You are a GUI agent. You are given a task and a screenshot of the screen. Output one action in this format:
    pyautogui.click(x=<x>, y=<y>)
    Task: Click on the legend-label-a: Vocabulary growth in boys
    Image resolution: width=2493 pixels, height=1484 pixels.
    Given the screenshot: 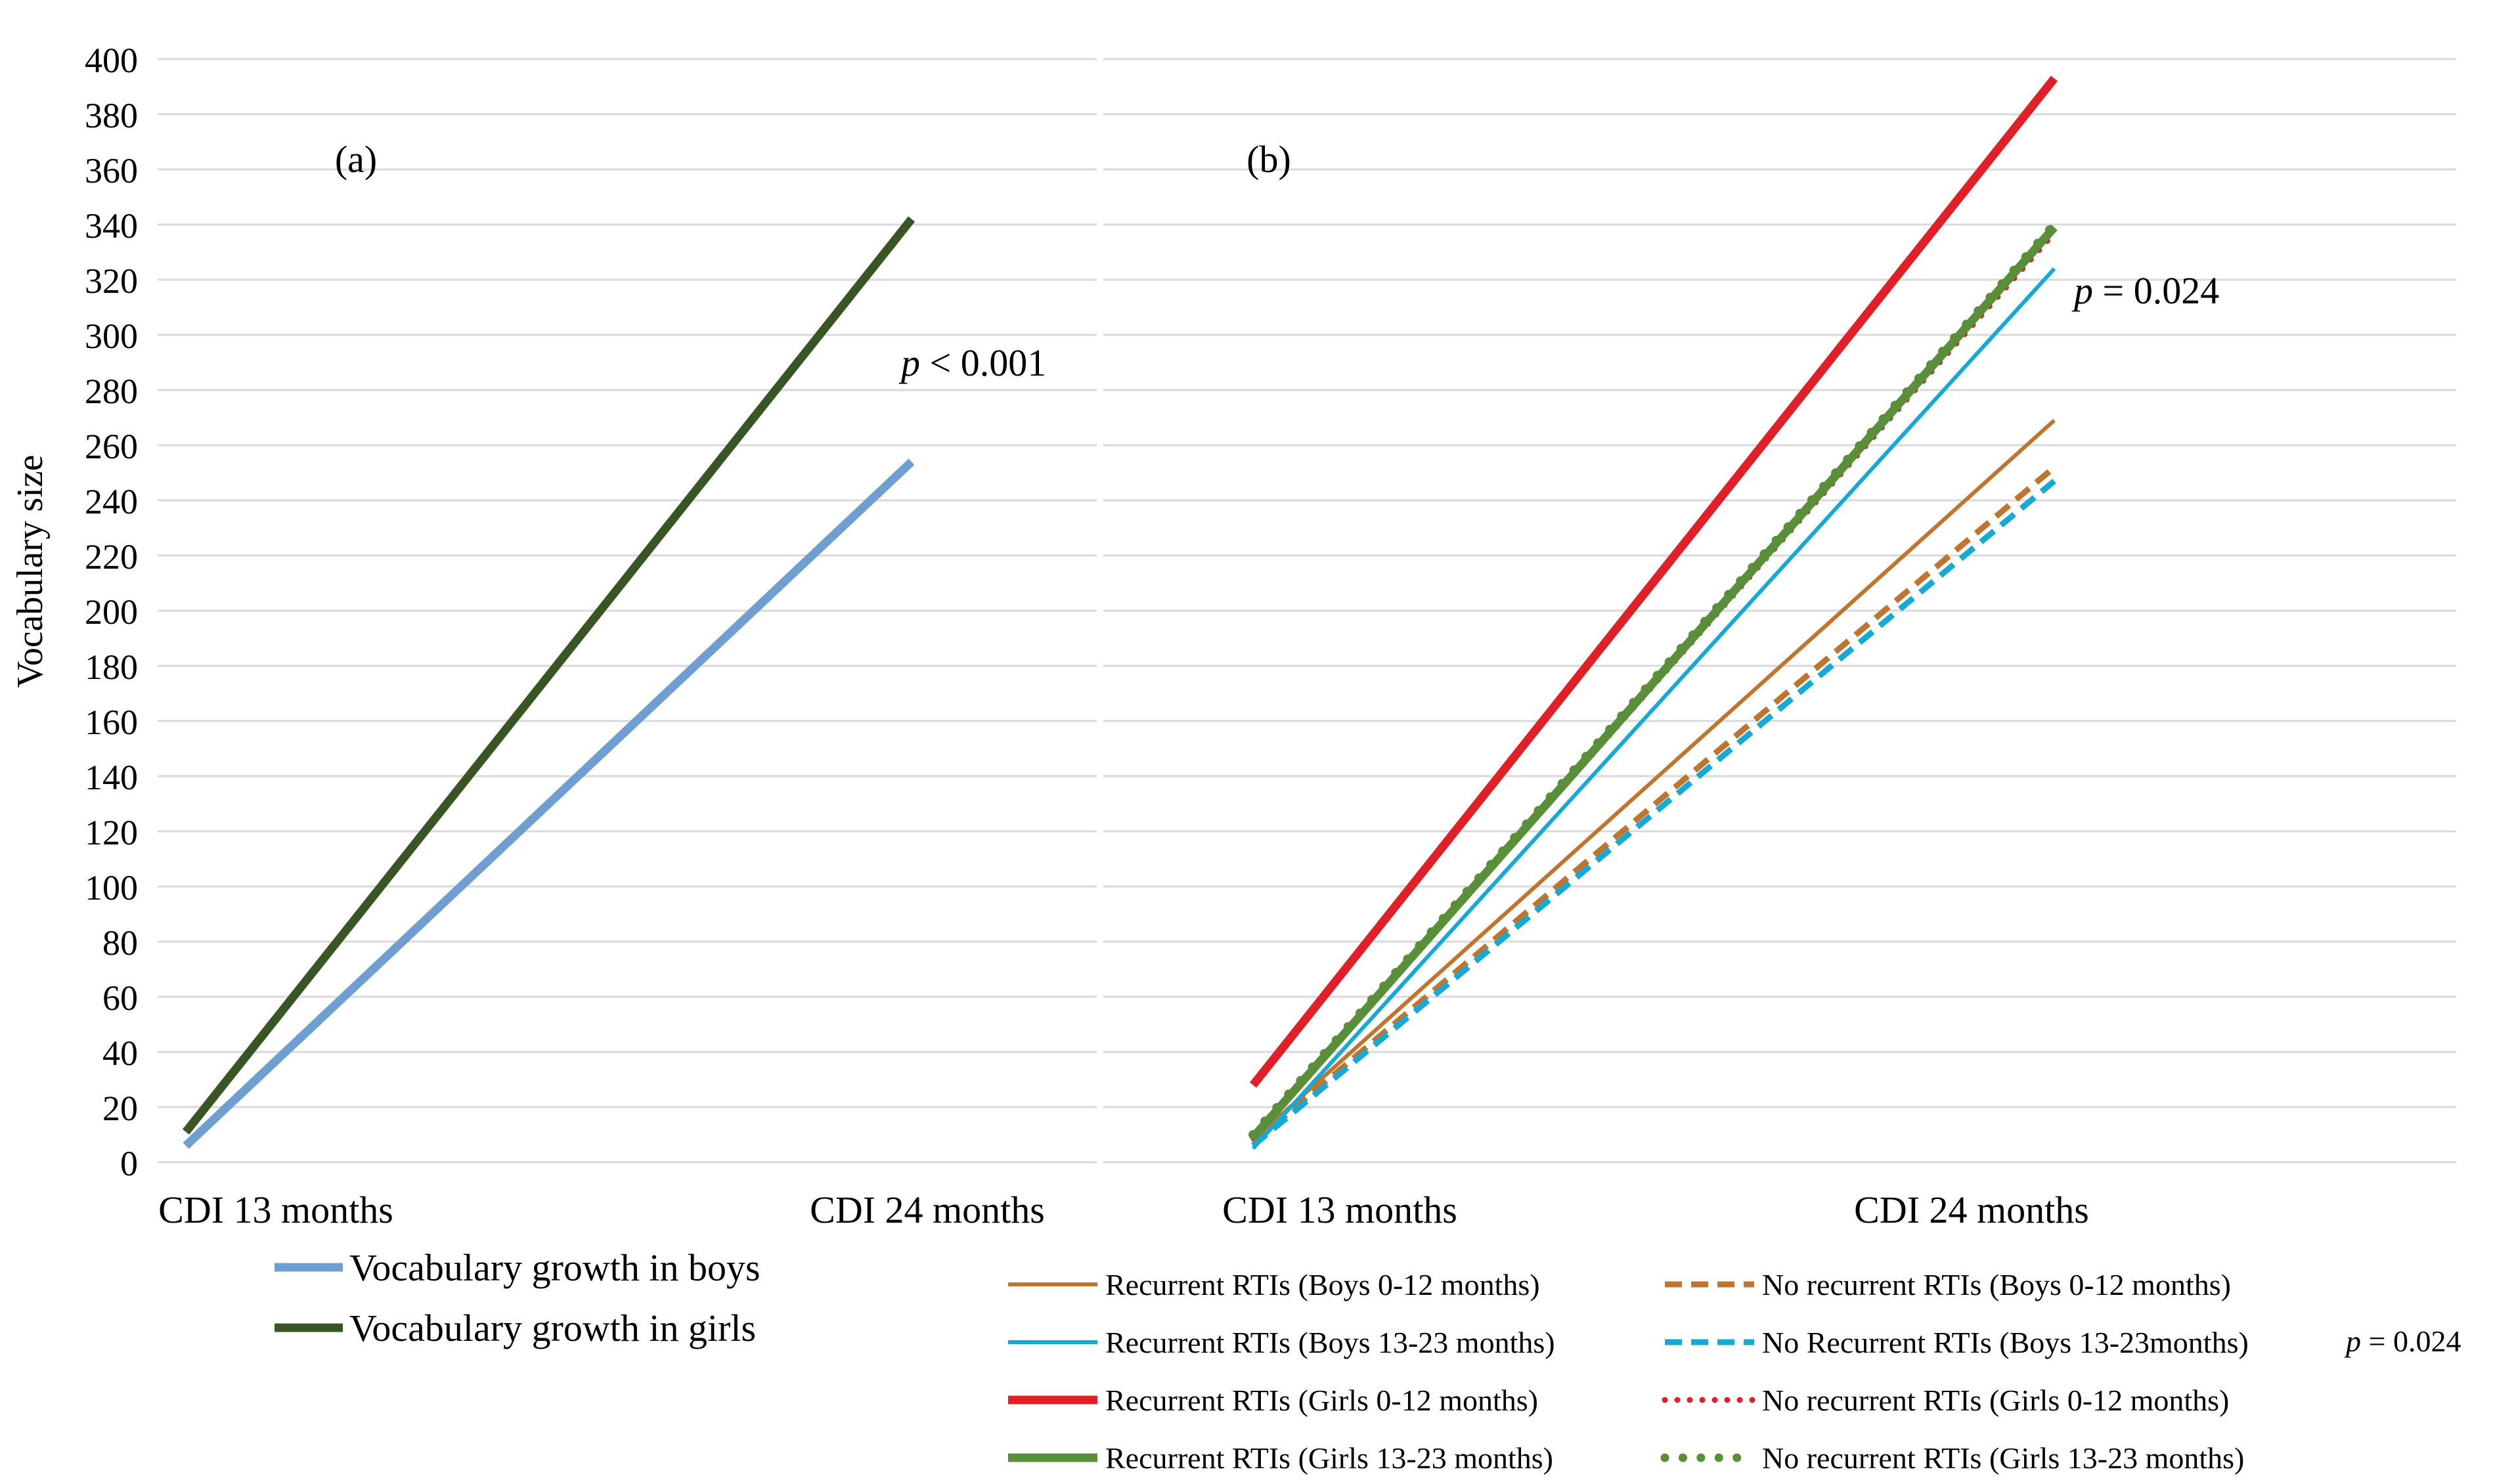 What is the action you would take?
    pyautogui.click(x=555, y=1267)
    